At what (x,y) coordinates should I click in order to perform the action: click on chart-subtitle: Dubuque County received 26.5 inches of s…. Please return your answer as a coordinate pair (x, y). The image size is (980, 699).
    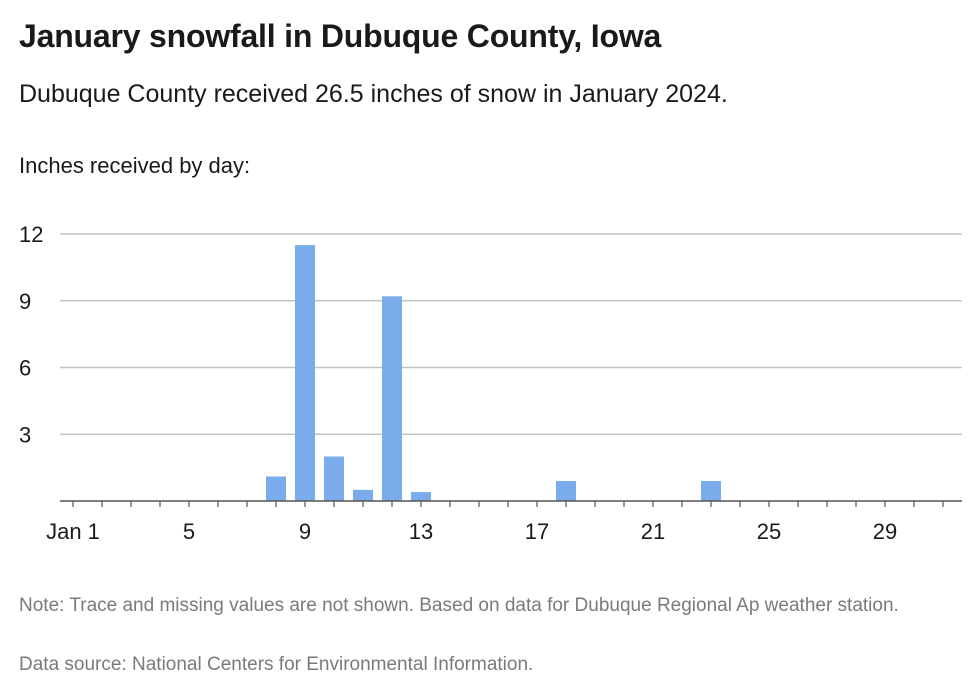
    Looking at the image, I should click on (373, 94).